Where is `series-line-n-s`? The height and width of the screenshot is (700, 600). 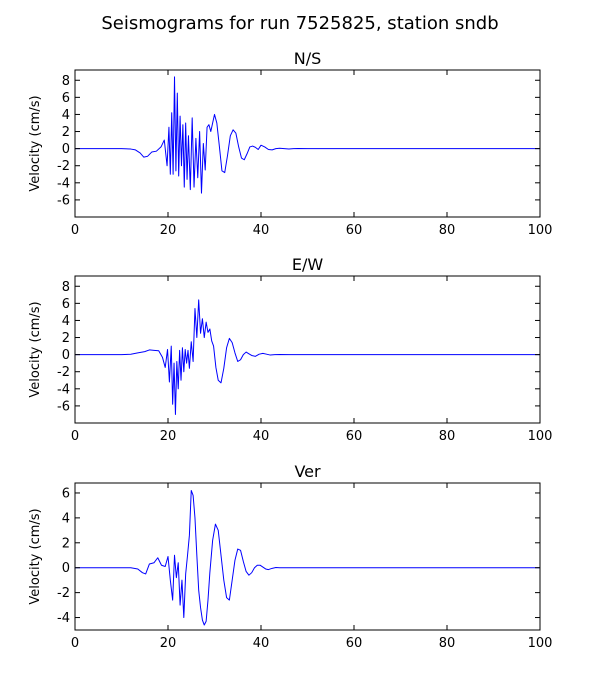 series-line-n-s is located at coordinates (307, 135).